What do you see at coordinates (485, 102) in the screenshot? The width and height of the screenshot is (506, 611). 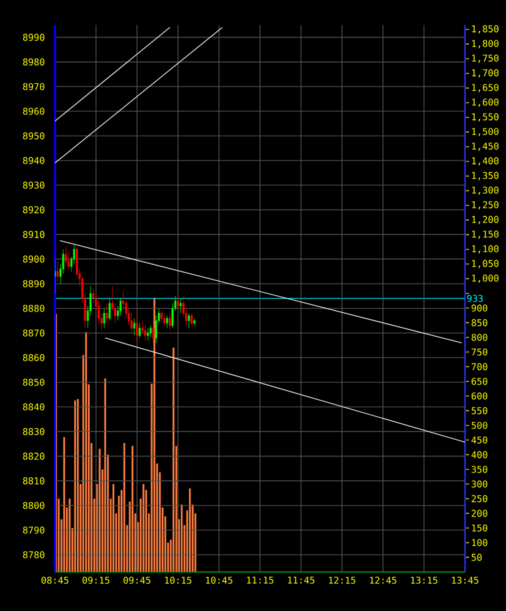 I see `y2-tick-label: 1,600` at bounding box center [485, 102].